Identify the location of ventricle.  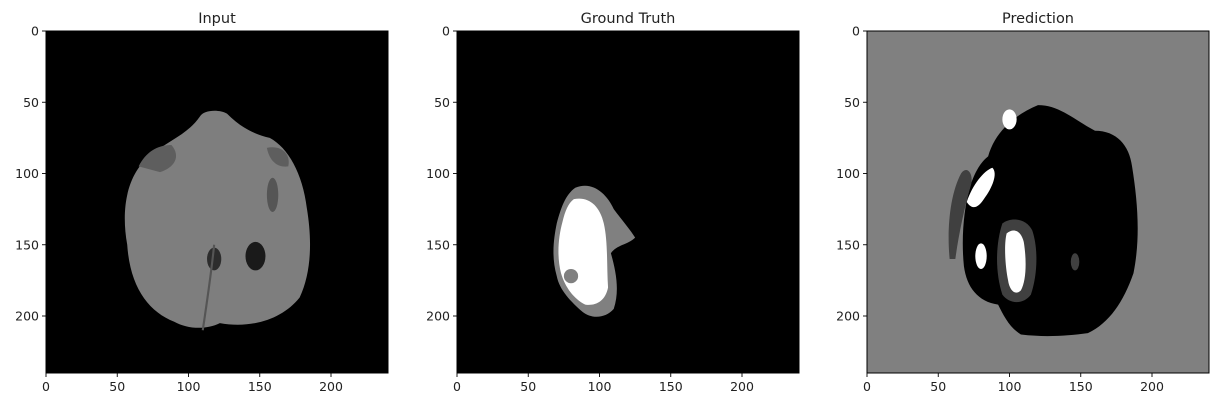
(214, 259).